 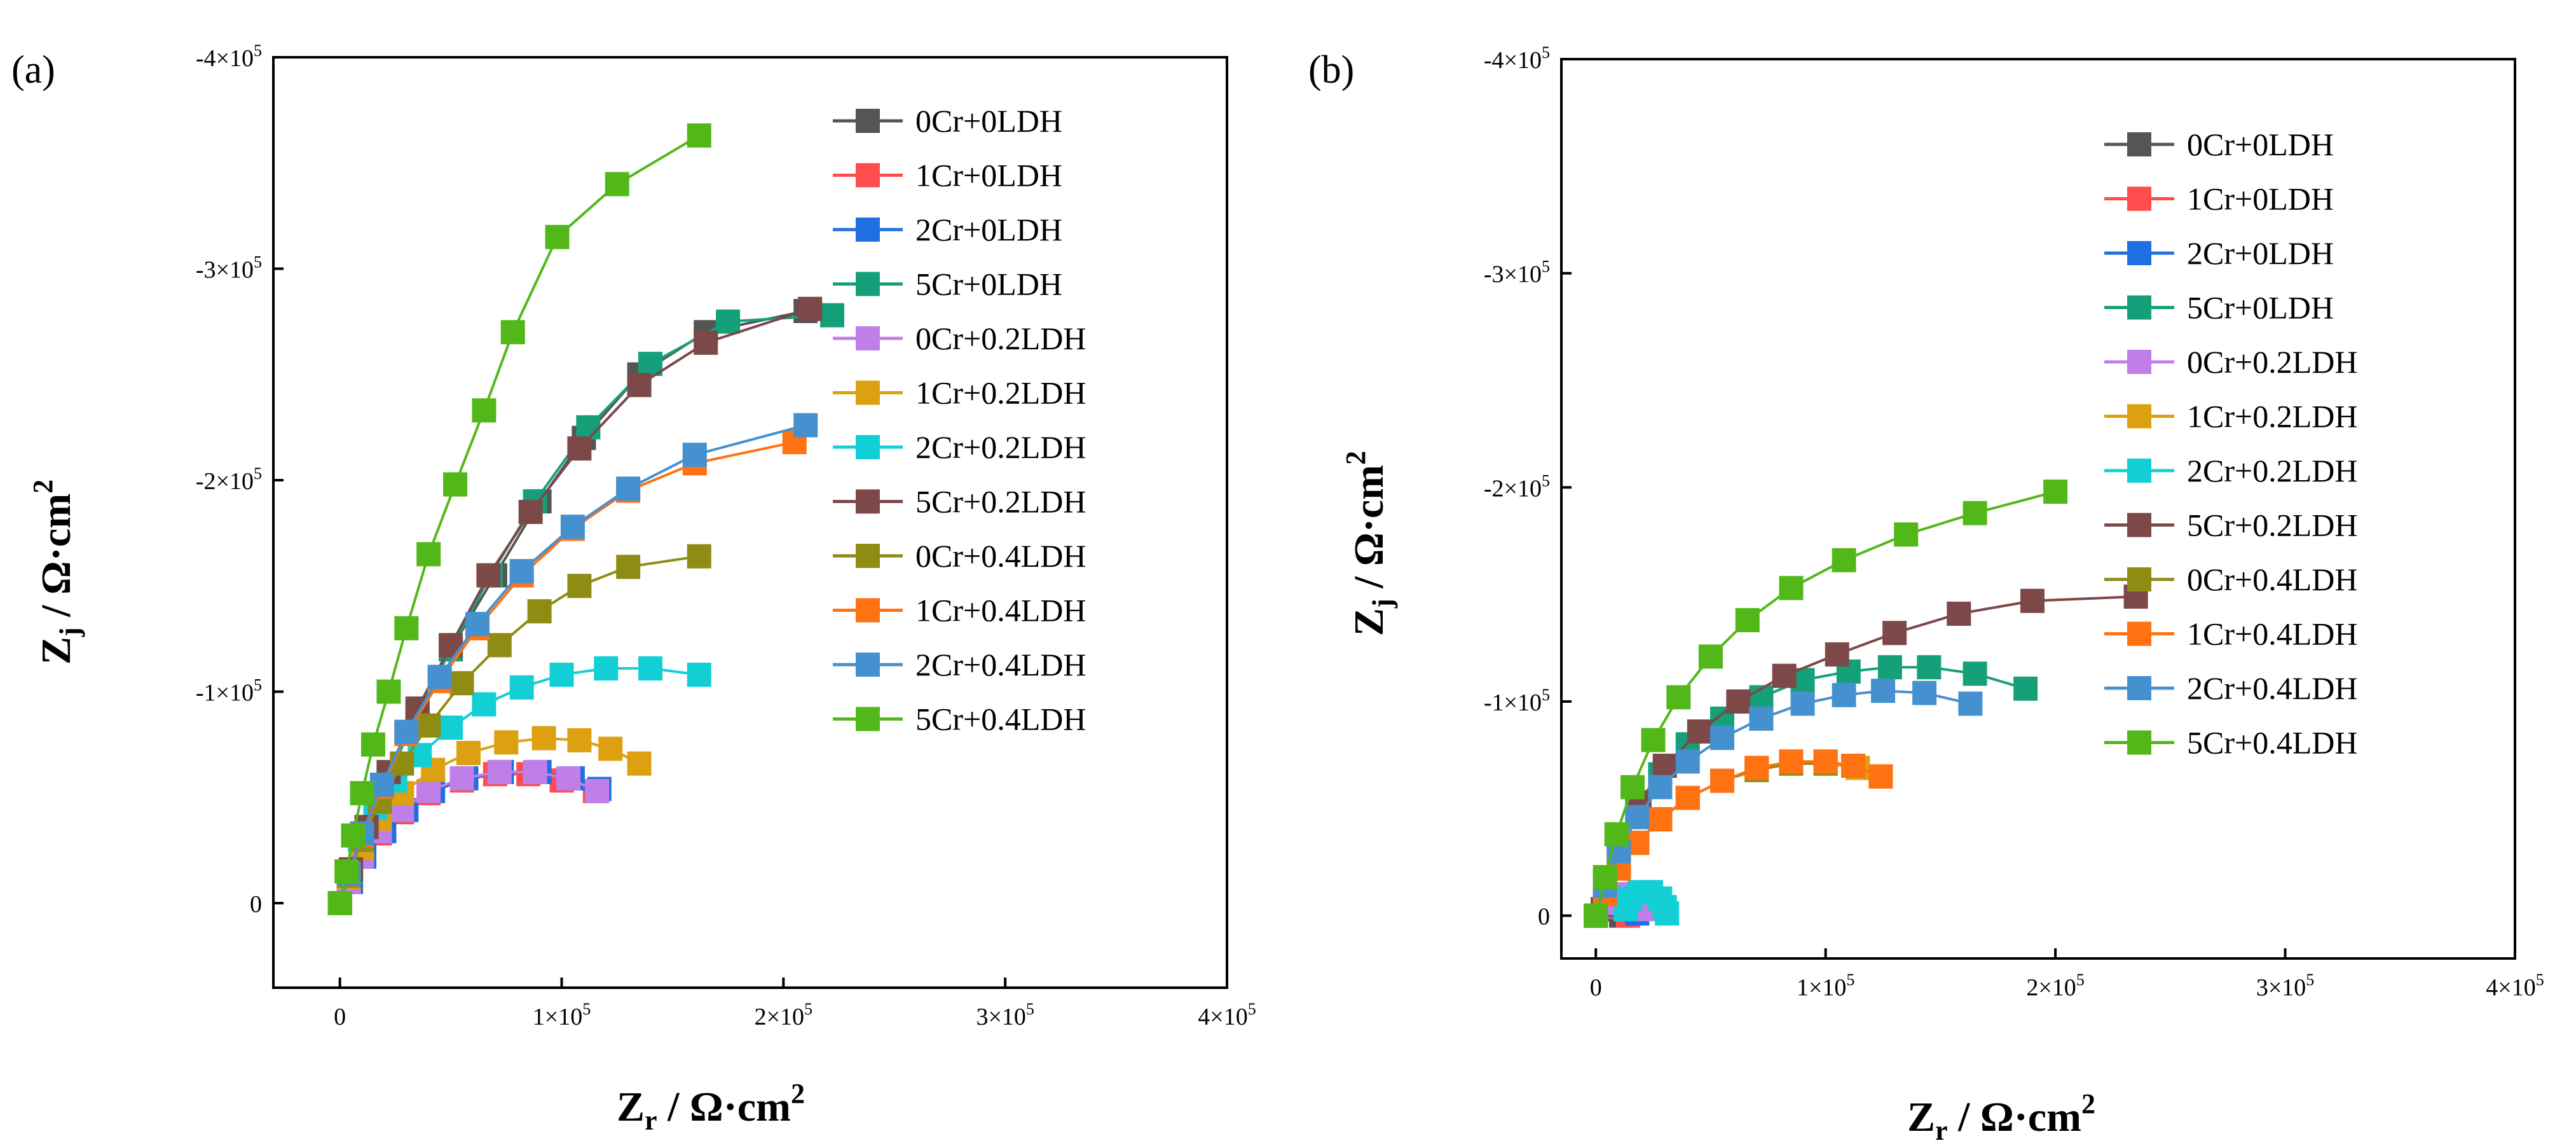 What do you see at coordinates (2260, 308) in the screenshot?
I see `legend-label: 5Cr+0LDH` at bounding box center [2260, 308].